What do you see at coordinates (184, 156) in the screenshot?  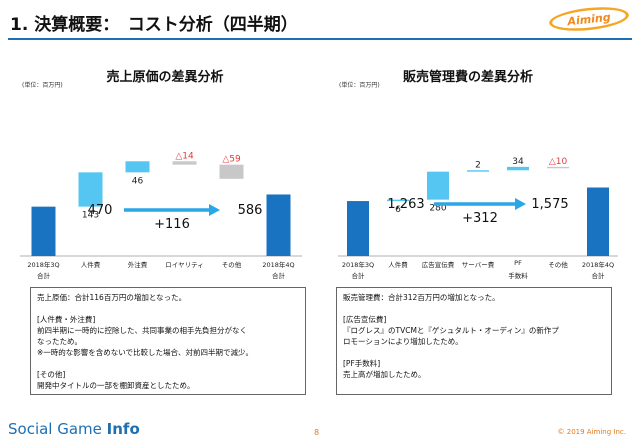 I see `left-data-label-3: △14` at bounding box center [184, 156].